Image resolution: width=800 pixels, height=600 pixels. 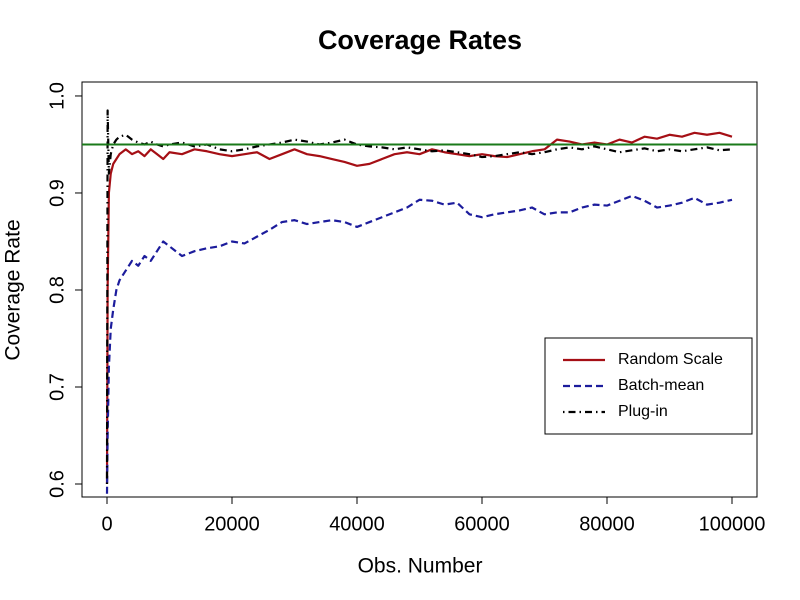 What do you see at coordinates (57, 484) in the screenshot?
I see `y-tick-label: 0.6` at bounding box center [57, 484].